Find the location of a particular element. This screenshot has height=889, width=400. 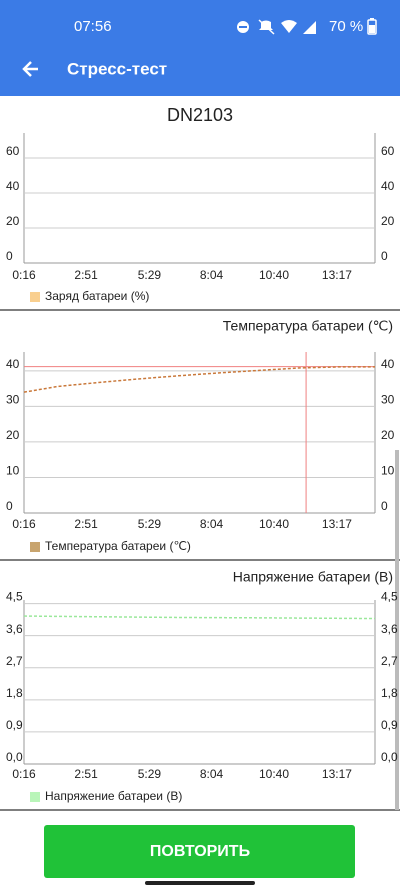

y2-tick-label: 60 is located at coordinates (388, 151).